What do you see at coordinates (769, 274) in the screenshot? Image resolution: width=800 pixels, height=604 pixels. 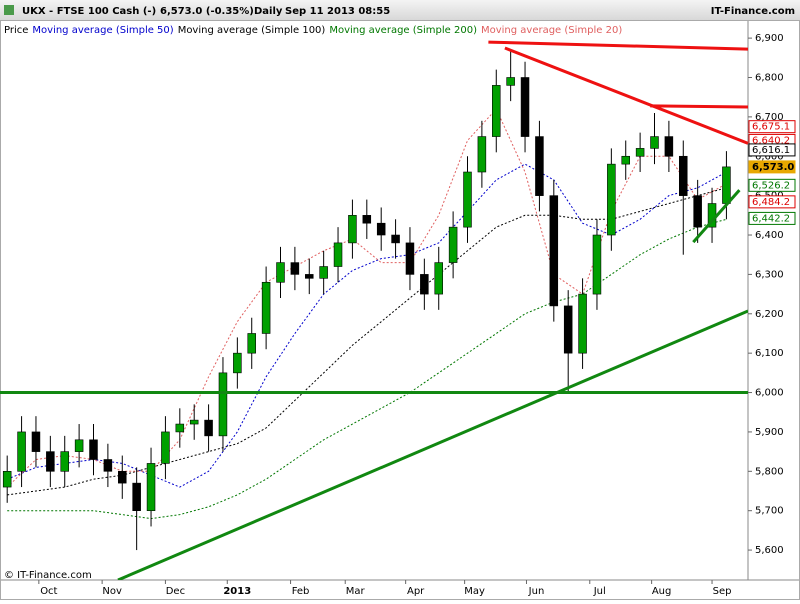 I see `y-tick-label: 6,300` at bounding box center [769, 274].